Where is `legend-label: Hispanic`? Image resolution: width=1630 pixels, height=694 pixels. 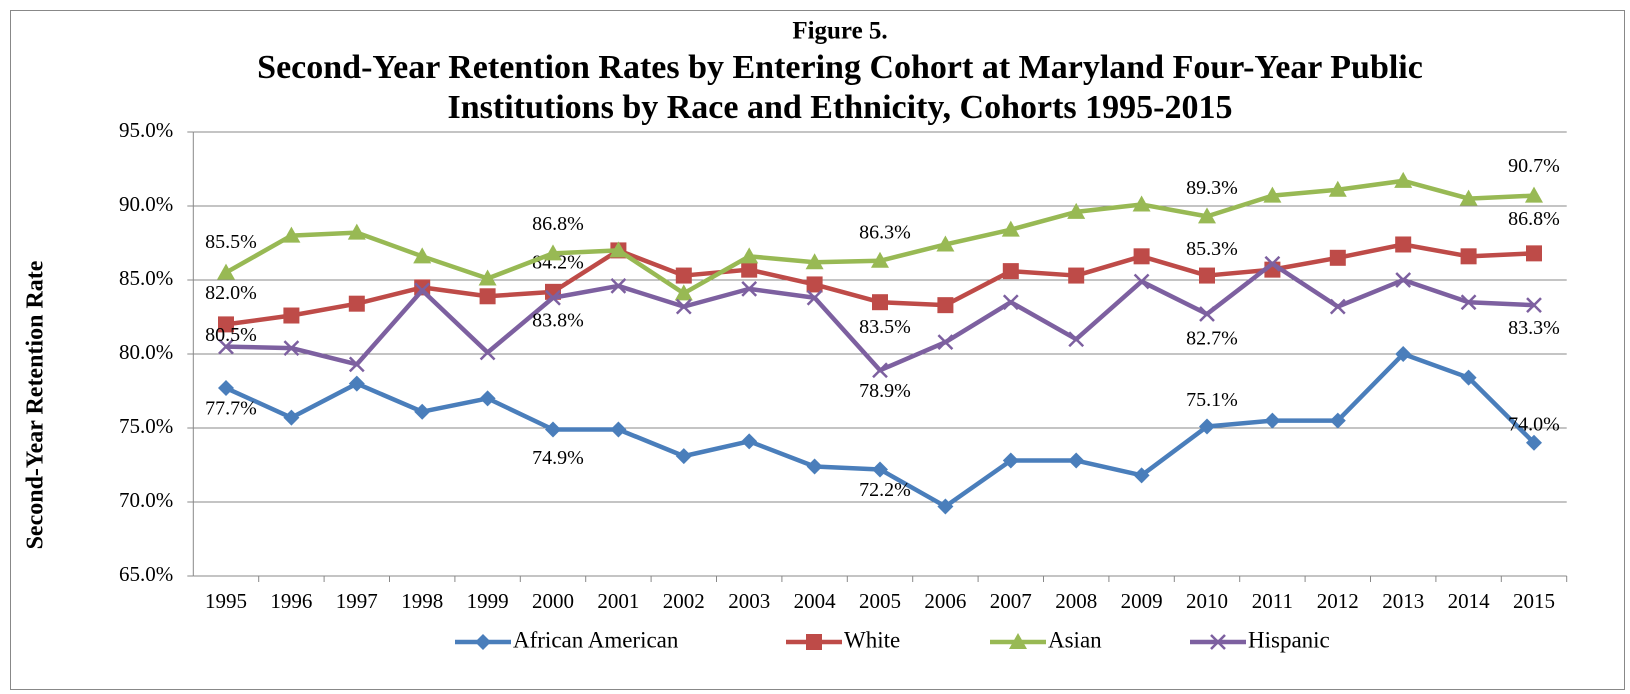
legend-label: Hispanic is located at coordinates (1289, 639).